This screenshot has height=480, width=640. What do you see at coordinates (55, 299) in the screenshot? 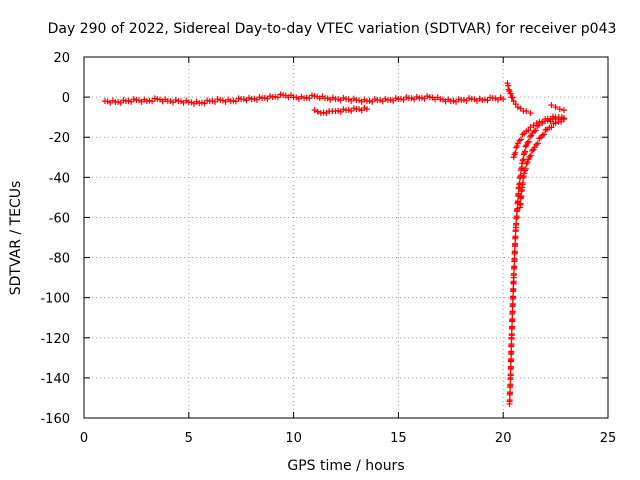
I see `y-tick-label: -100` at bounding box center [55, 299].